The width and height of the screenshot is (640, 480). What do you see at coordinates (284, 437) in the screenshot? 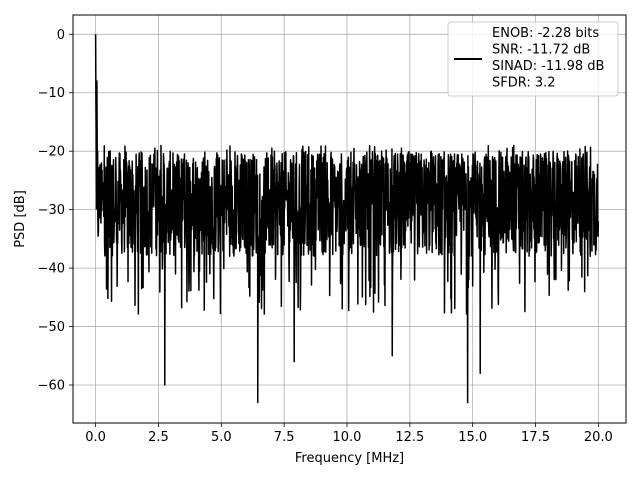
I see `x-tick-label: 7.5` at bounding box center [284, 437].